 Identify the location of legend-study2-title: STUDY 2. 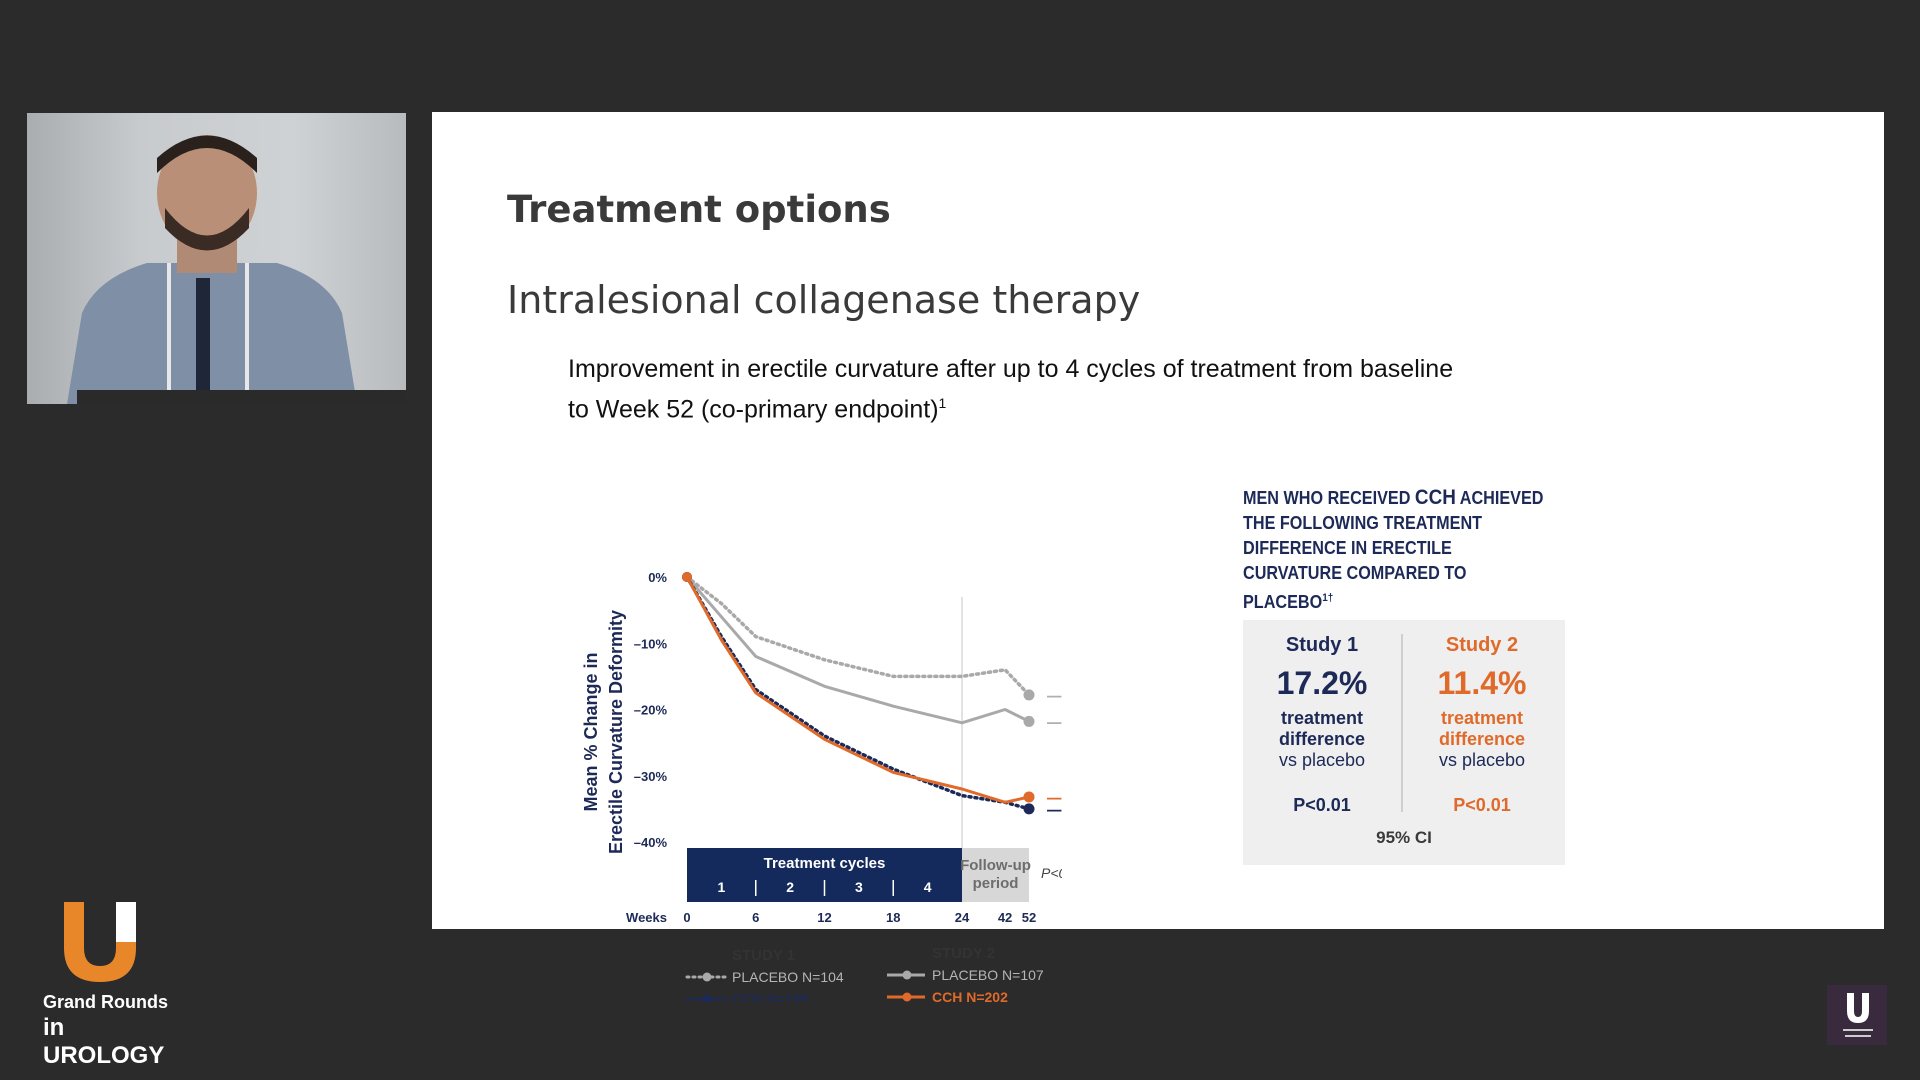
(963, 953).